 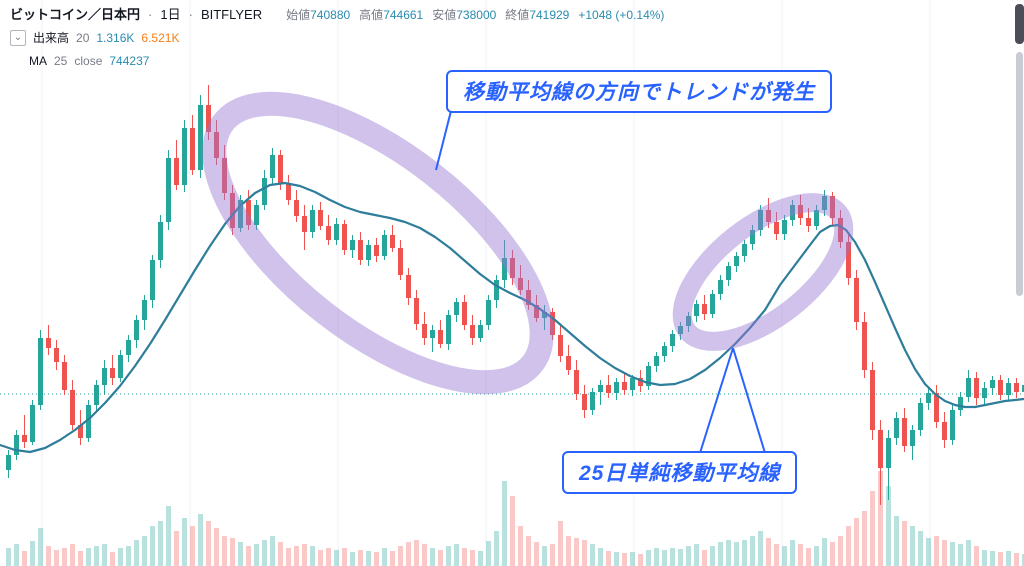 I want to click on exchange-name: BITFLYER, so click(x=231, y=14).